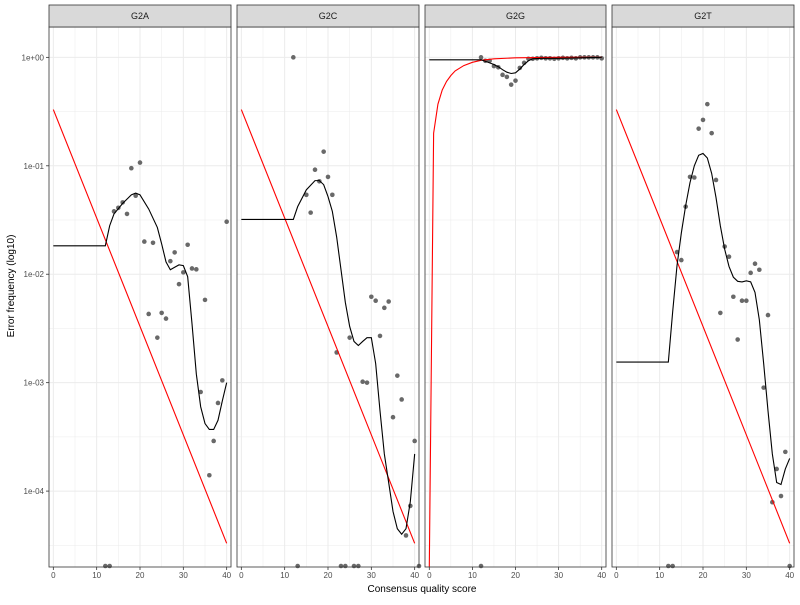 The height and width of the screenshot is (605, 800). I want to click on y-axis-title: Error frequency (log10), so click(11, 286).